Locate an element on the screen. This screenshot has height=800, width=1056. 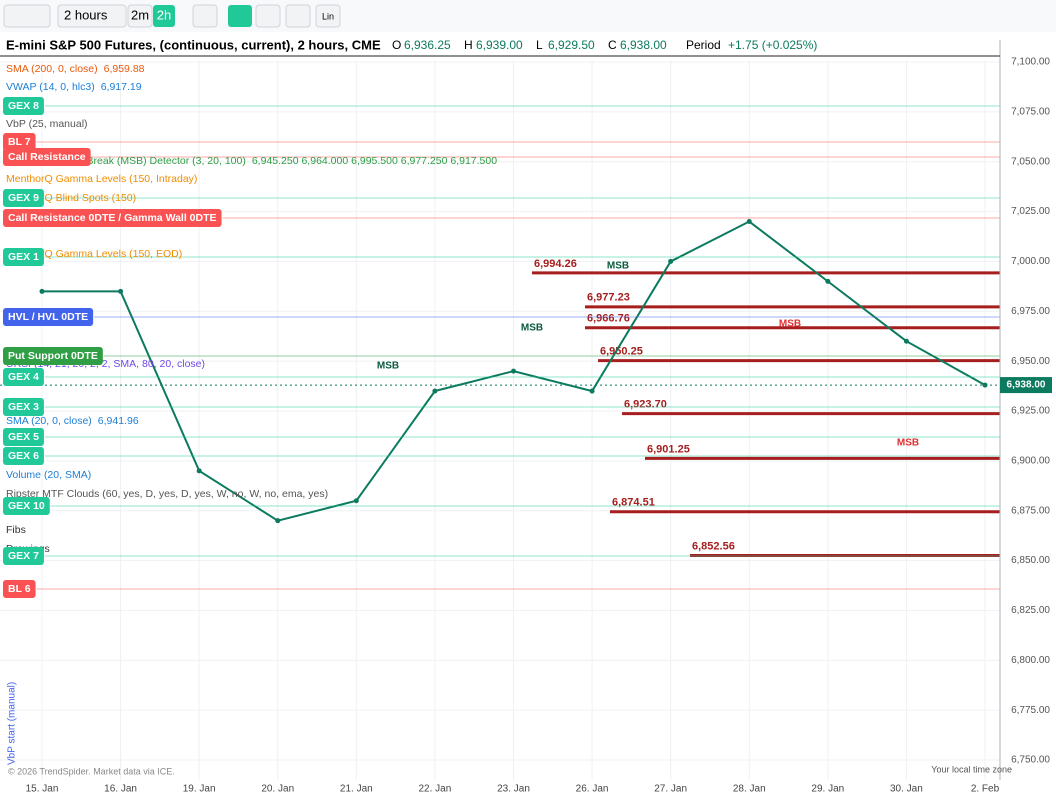
level-label: 6,966.76 is located at coordinates (608, 319).